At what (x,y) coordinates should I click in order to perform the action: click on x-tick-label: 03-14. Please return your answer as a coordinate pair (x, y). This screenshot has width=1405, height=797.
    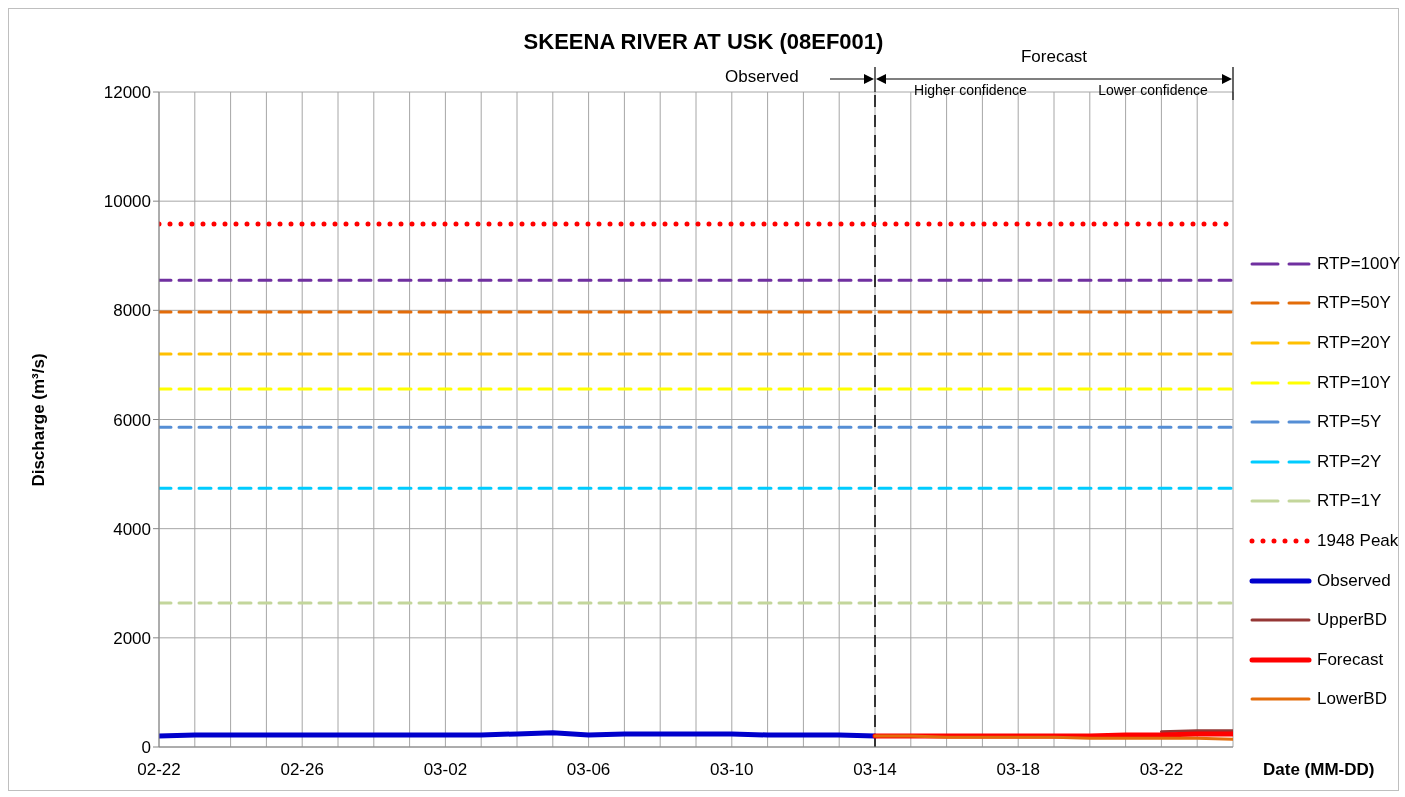
    Looking at the image, I should click on (875, 770).